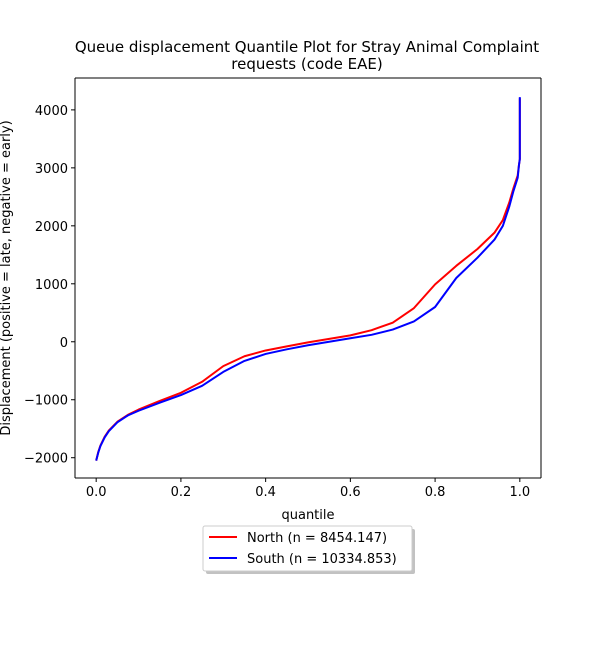 The width and height of the screenshot is (600, 650). What do you see at coordinates (308, 489) in the screenshot?
I see `x-axis-ticks: 0.0 0.2 0.4 0.6 0.8 1.0` at bounding box center [308, 489].